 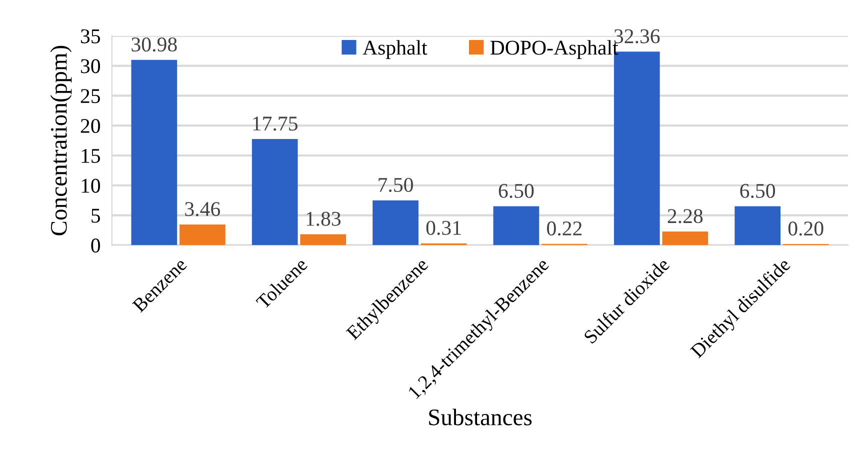 I want to click on data-label: 3.46, so click(x=202, y=209).